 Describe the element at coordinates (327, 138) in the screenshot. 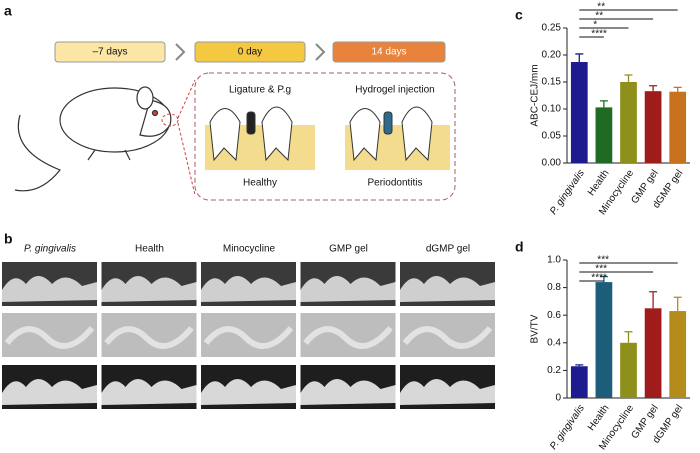

I see `teeth-drawing` at that location.